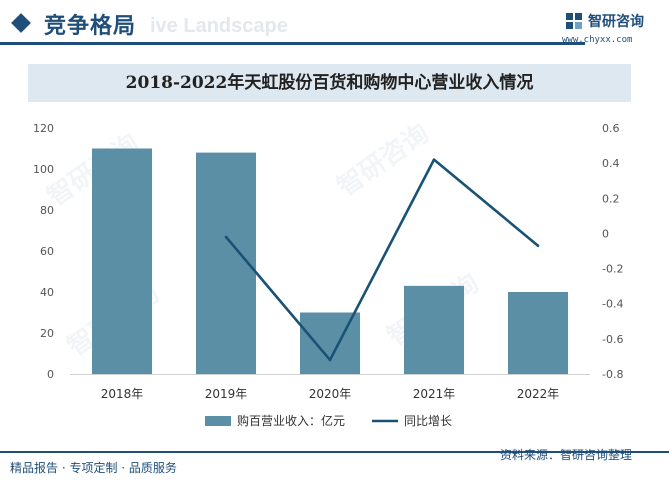 The width and height of the screenshot is (669, 503). I want to click on ghost-subtitle: ive Landscape, so click(219, 26).